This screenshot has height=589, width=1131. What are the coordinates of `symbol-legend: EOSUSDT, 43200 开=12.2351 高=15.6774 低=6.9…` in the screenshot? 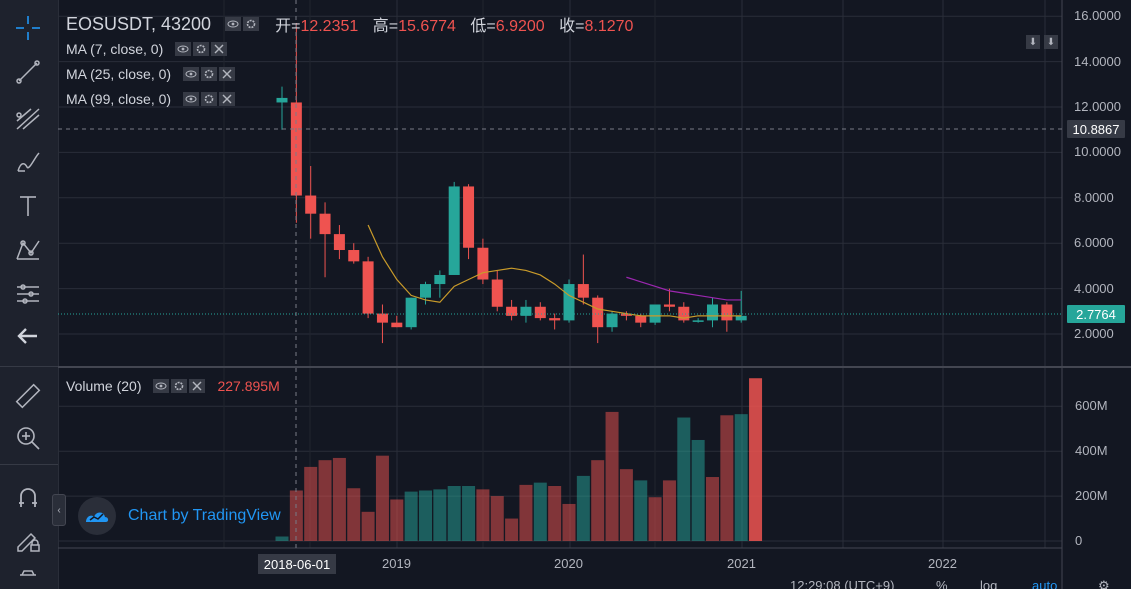 It's located at (349, 24).